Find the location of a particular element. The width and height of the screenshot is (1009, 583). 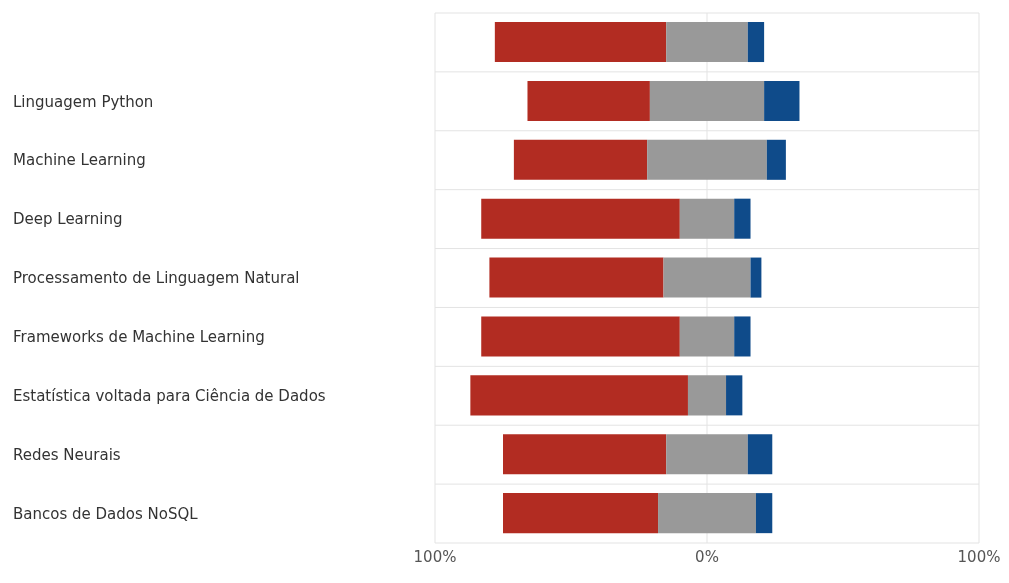

y-tick-label: Processamento de Linguagem Natural is located at coordinates (156, 278).